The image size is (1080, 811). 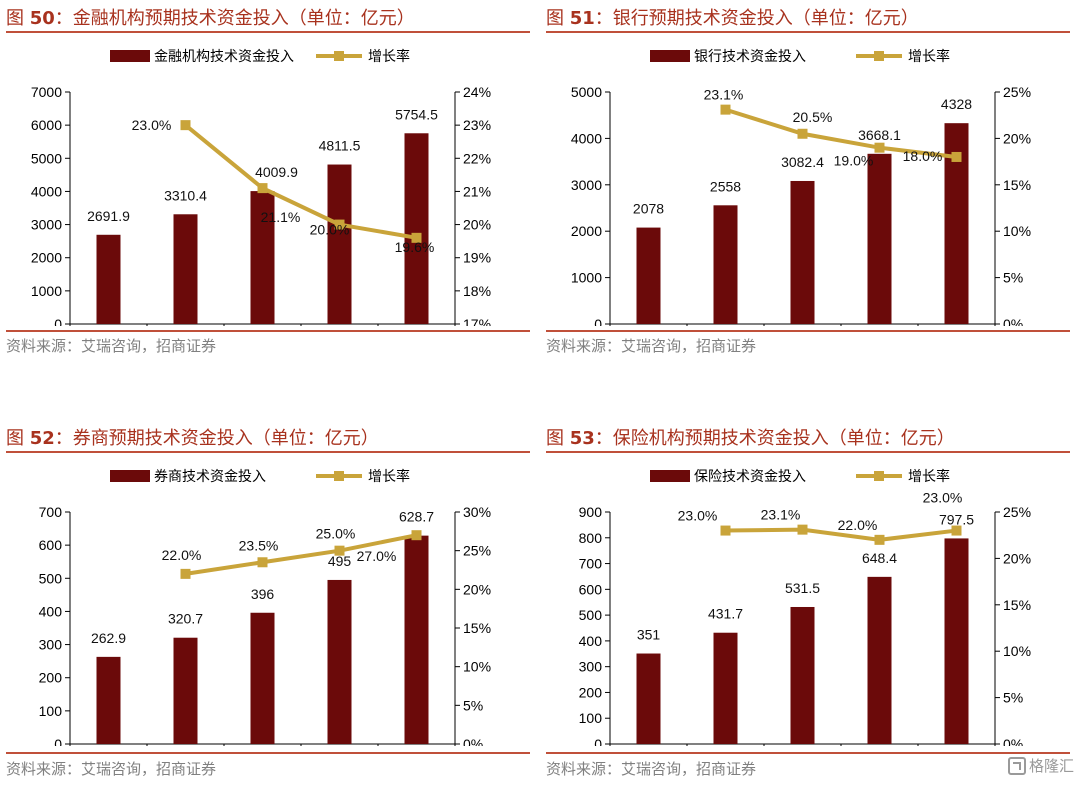 I want to click on left-tick-label: 7000, so click(x=46, y=92).